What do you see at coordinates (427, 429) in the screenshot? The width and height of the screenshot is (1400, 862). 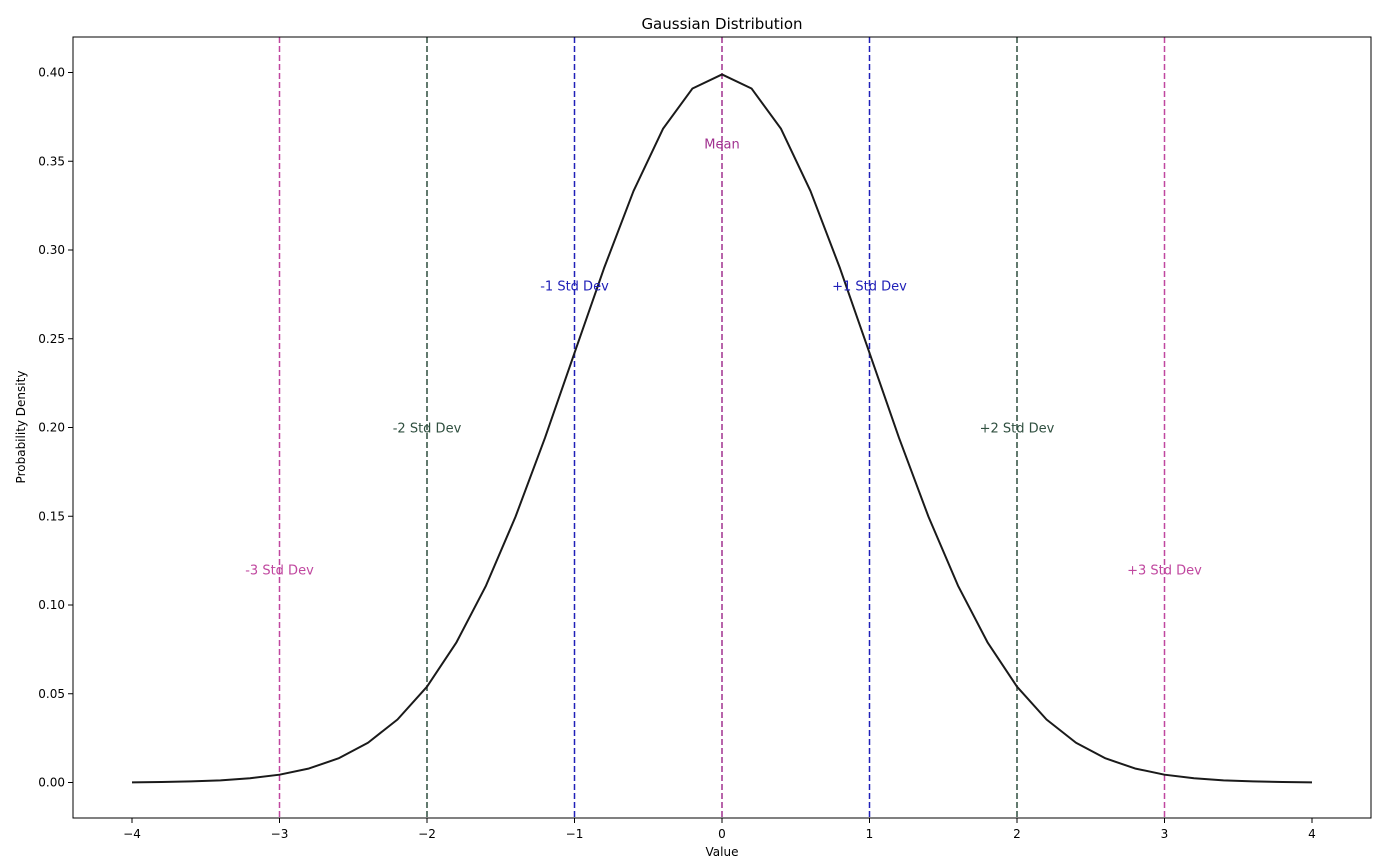 I see `reference-line-label: -2 Std Dev` at bounding box center [427, 429].